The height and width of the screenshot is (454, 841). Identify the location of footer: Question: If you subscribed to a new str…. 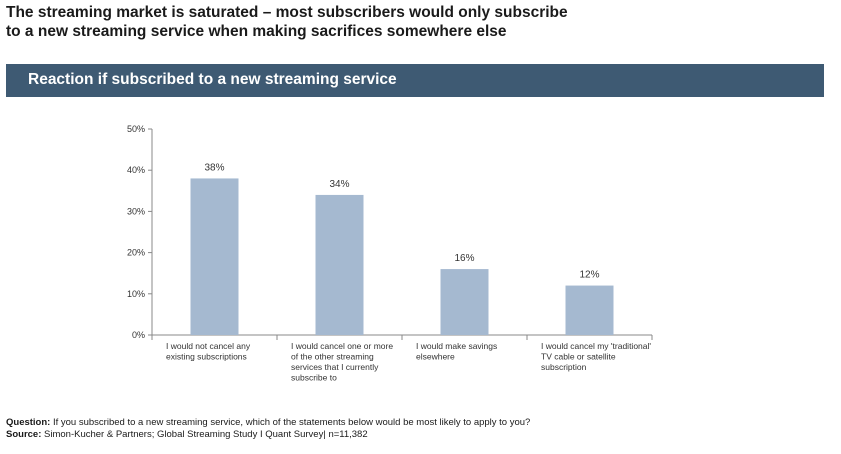
(268, 429).